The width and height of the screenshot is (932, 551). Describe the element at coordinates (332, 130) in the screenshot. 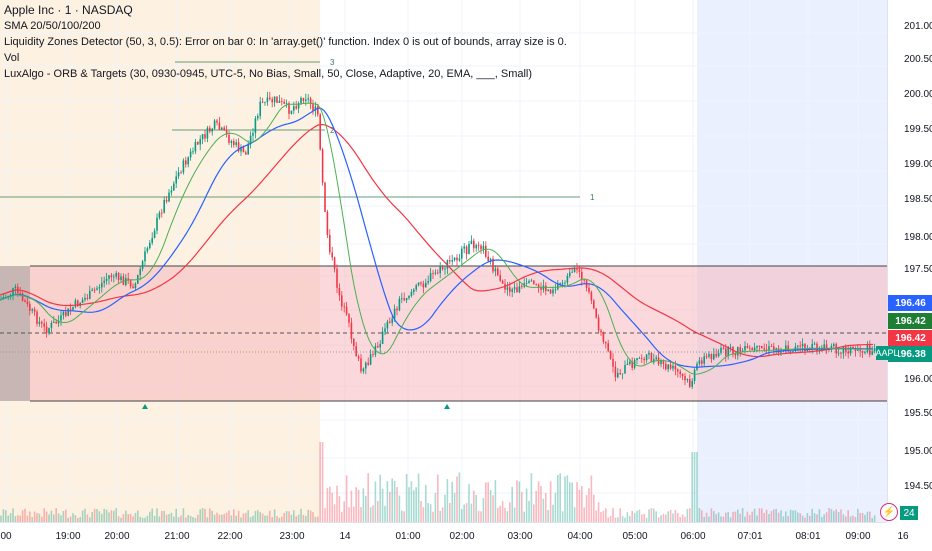

I see `target-label-2: 2` at that location.